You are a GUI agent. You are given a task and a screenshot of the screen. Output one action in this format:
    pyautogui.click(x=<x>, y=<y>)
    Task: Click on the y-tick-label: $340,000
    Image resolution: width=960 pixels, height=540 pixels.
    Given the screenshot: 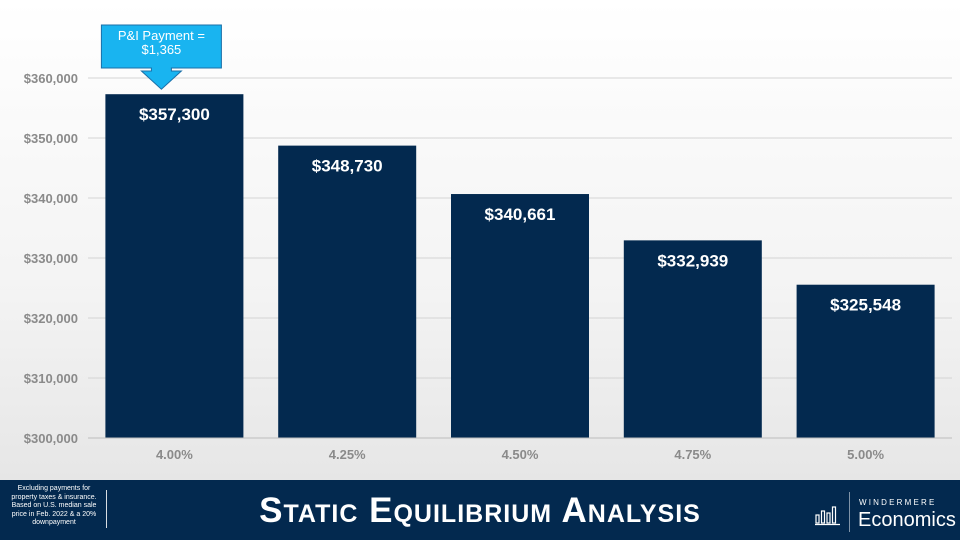 What is the action you would take?
    pyautogui.click(x=51, y=198)
    